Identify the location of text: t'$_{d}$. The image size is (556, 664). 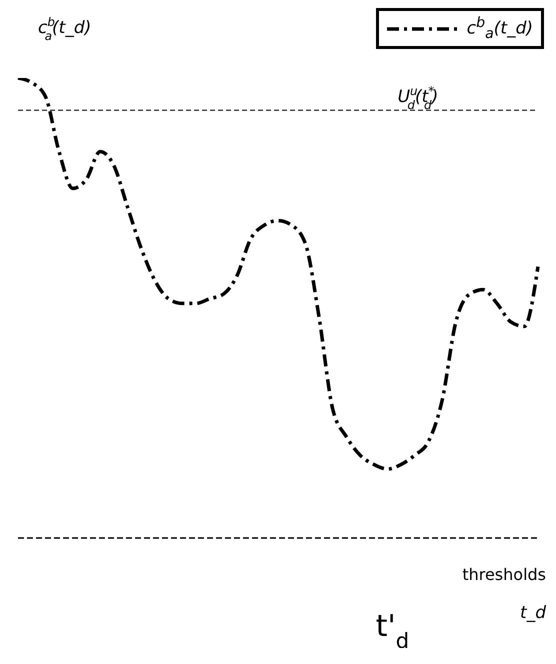
(393, 631).